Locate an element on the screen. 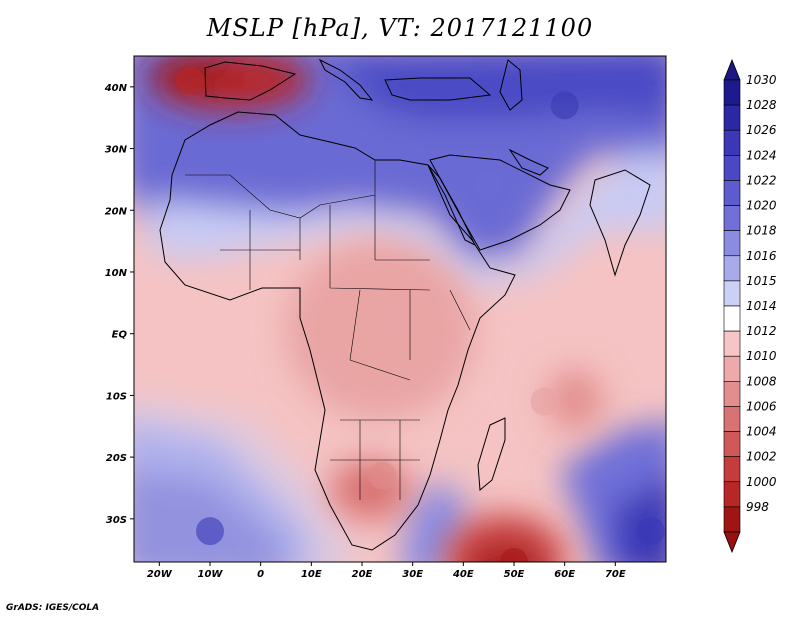 The image size is (800, 618). lon-tick-label: 0 is located at coordinates (260, 574).